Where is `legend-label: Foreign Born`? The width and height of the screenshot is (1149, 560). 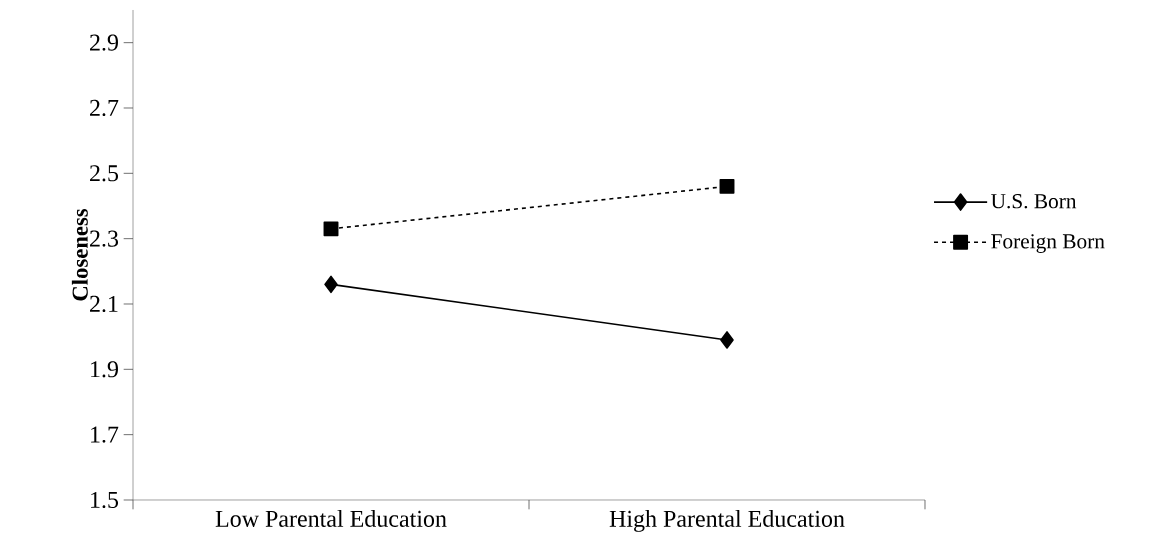
legend-label: Foreign Born is located at coordinates (1048, 243).